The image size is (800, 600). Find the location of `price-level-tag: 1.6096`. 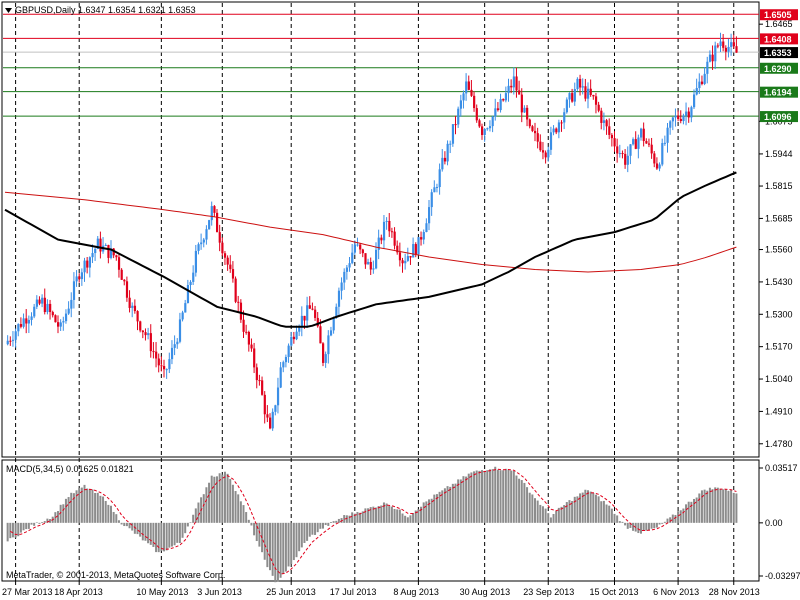

price-level-tag: 1.6096 is located at coordinates (778, 117).